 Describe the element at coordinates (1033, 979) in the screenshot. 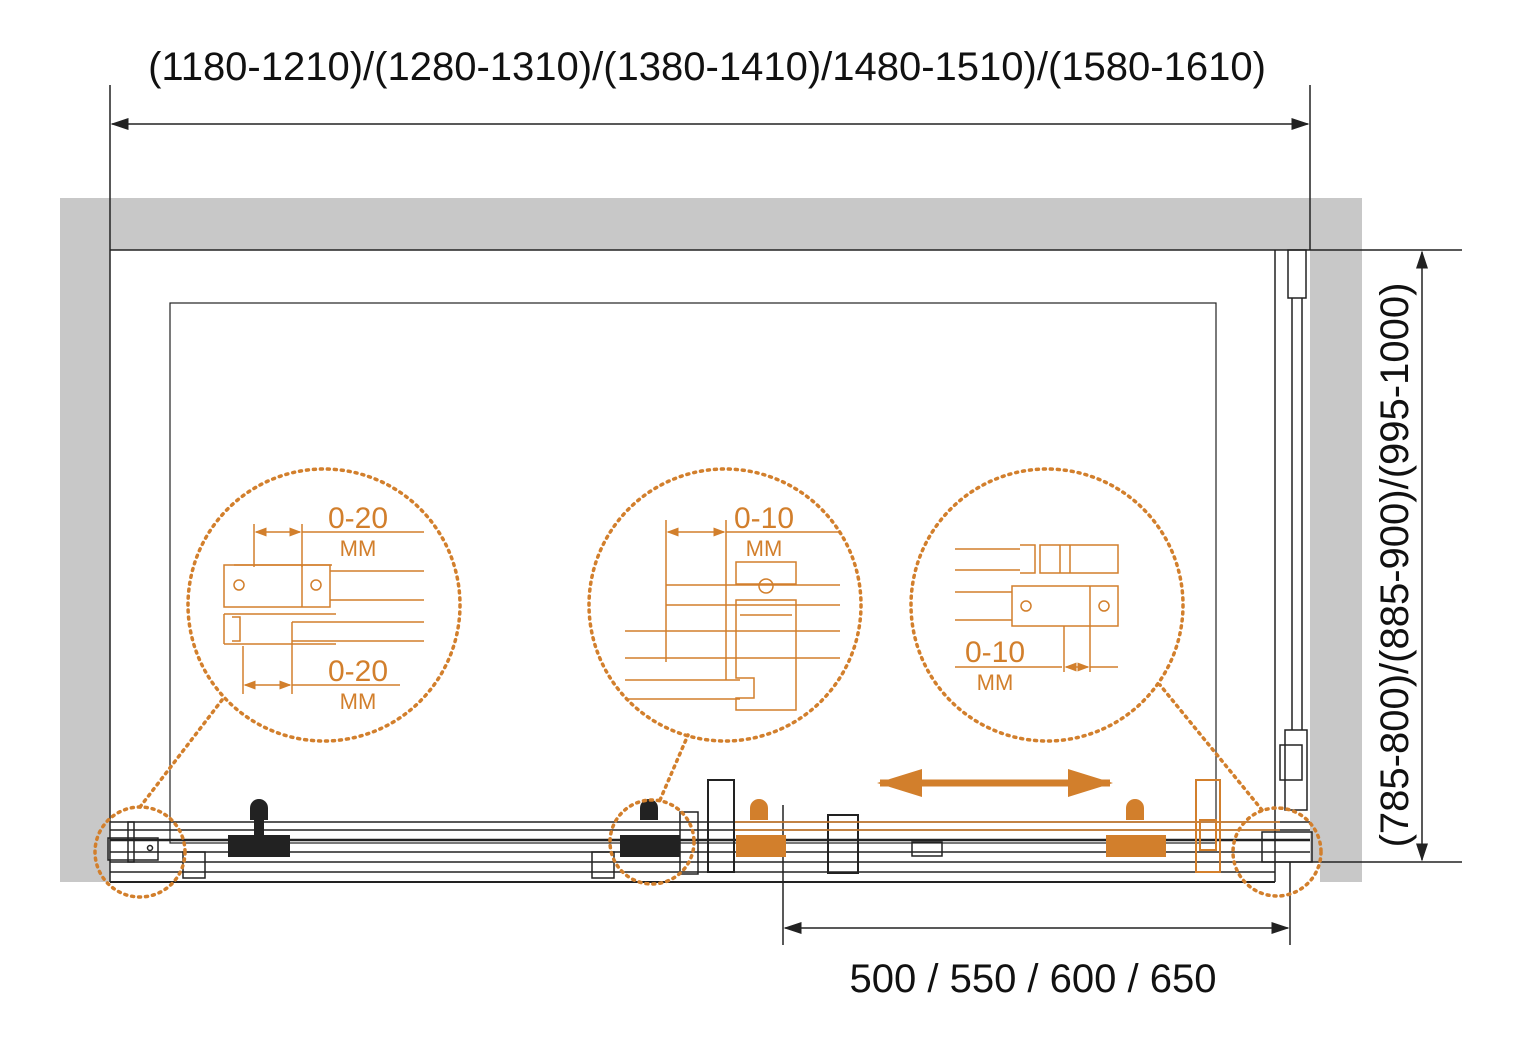

I see `door-opening-label: 500 / 550 / 600 / 650` at that location.